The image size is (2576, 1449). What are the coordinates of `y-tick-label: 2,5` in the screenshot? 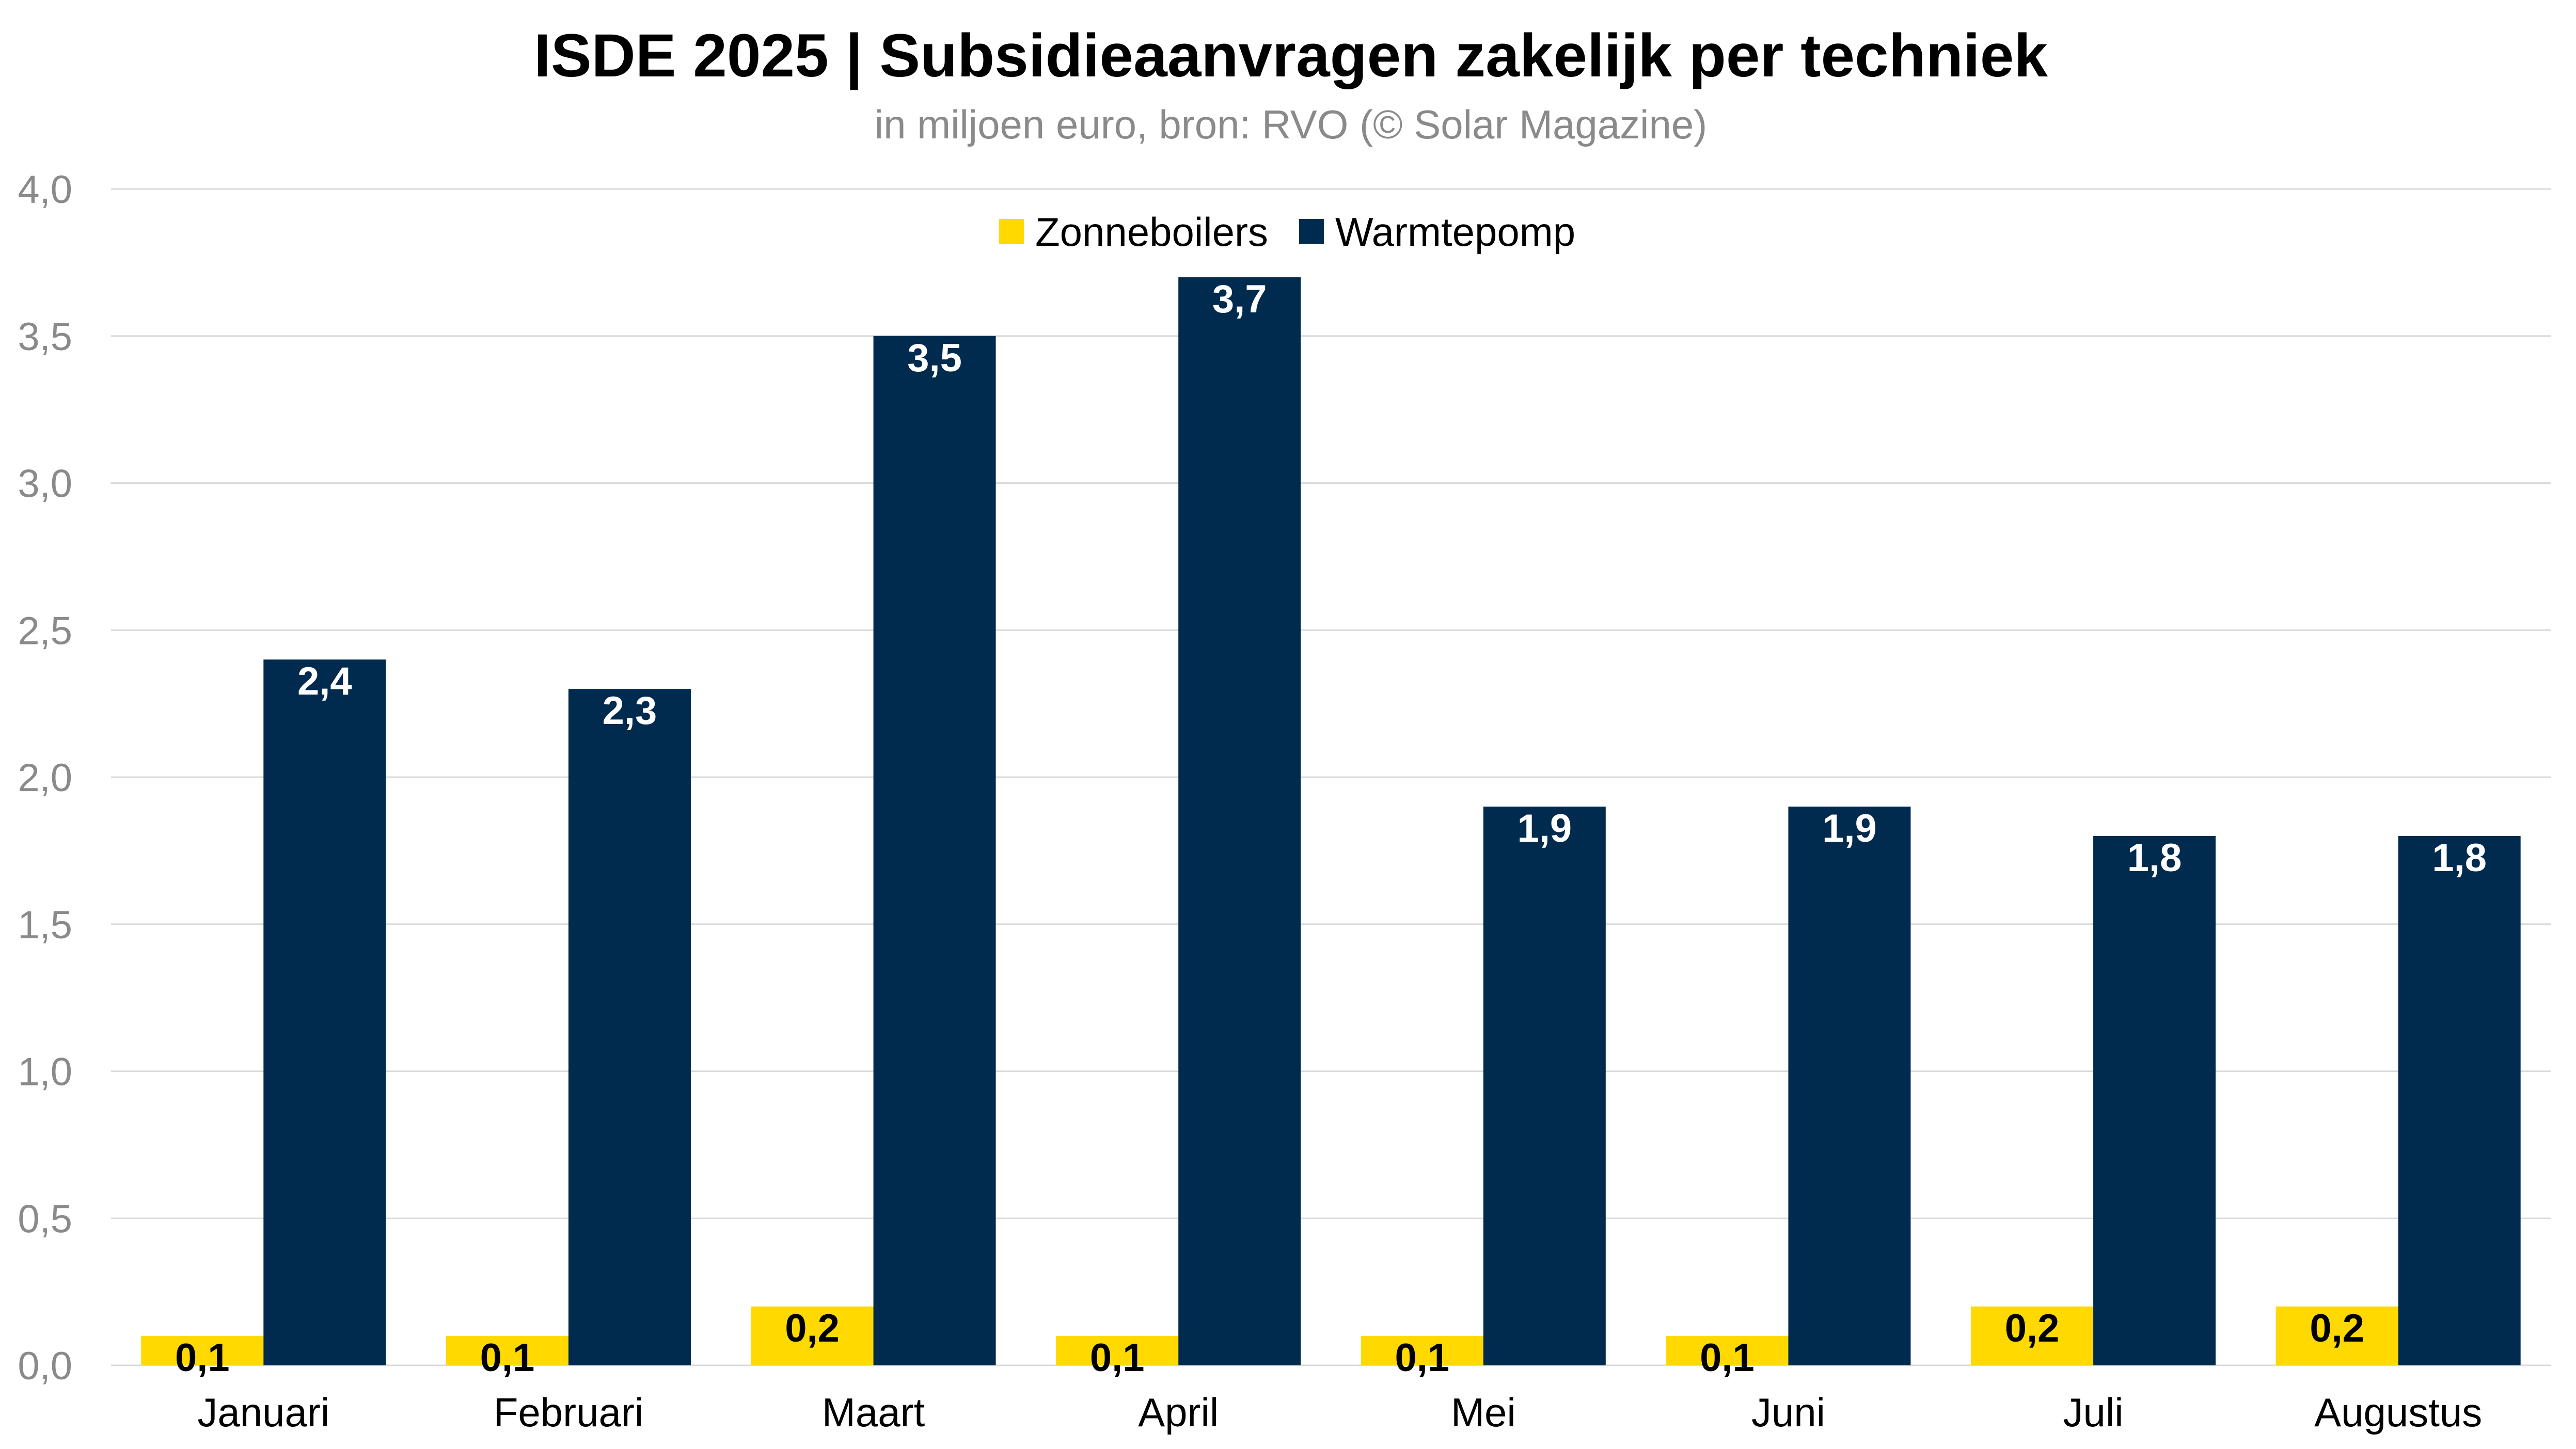 It's located at (45, 631).